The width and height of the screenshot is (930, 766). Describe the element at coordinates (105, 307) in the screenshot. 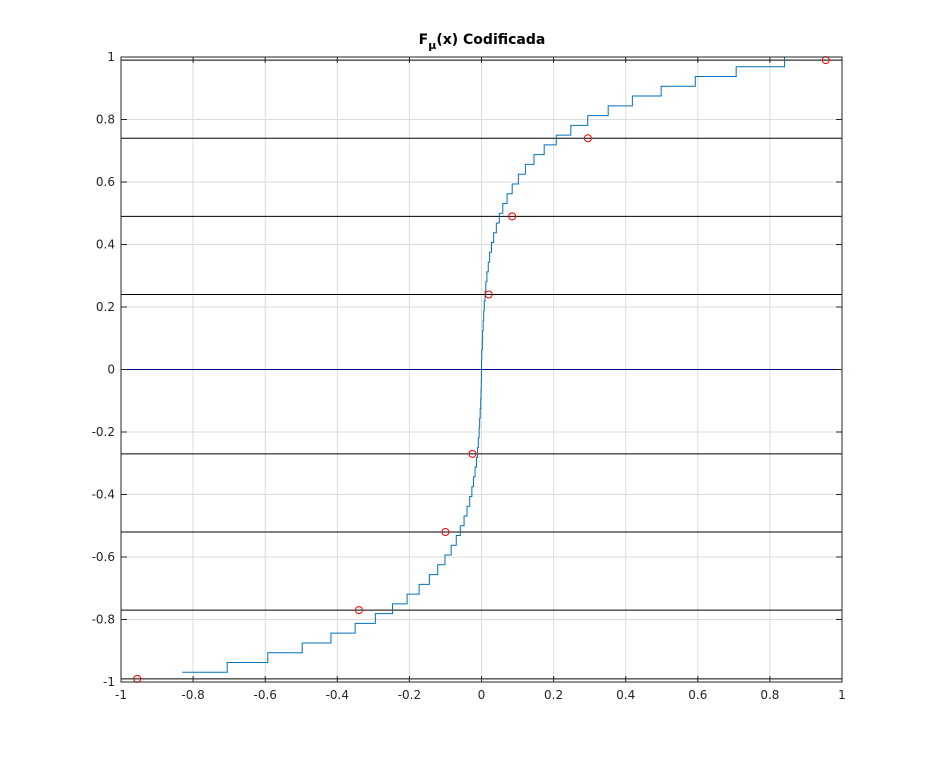

I see `y-tick-label-6: 0.2` at that location.